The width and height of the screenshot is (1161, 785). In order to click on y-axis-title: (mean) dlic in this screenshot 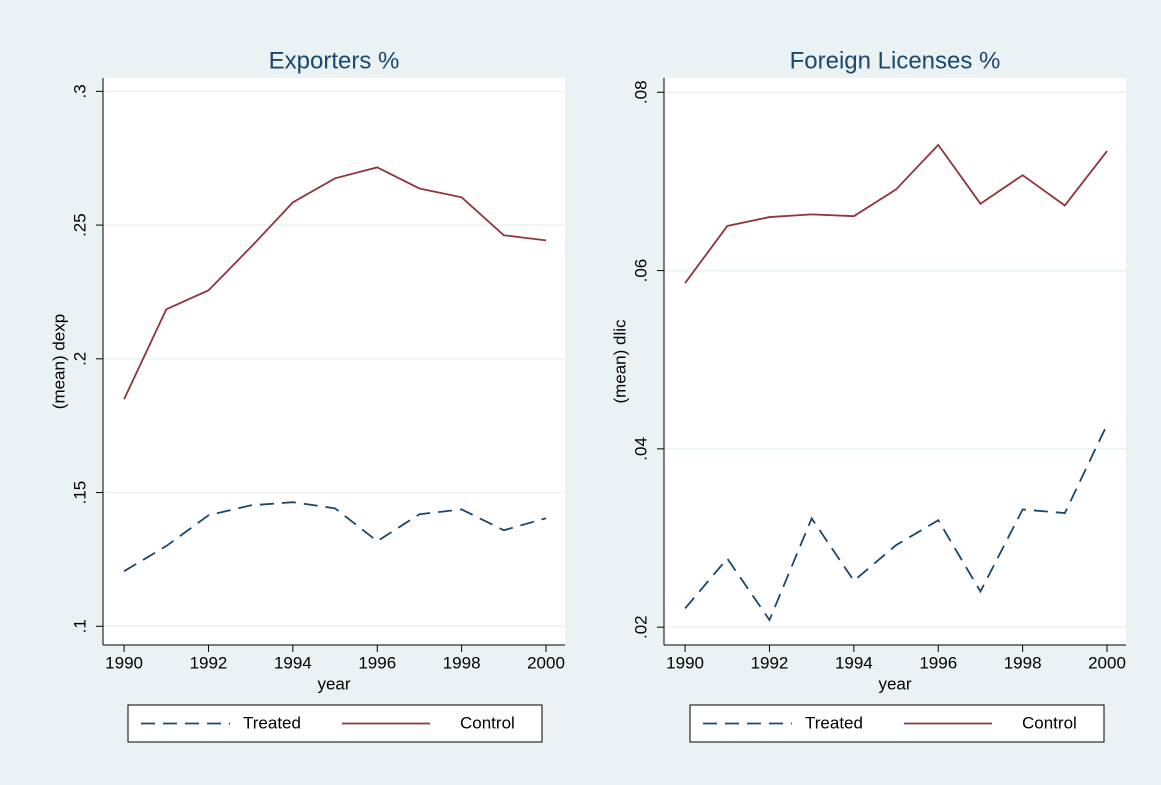, I will do `click(619, 361)`.